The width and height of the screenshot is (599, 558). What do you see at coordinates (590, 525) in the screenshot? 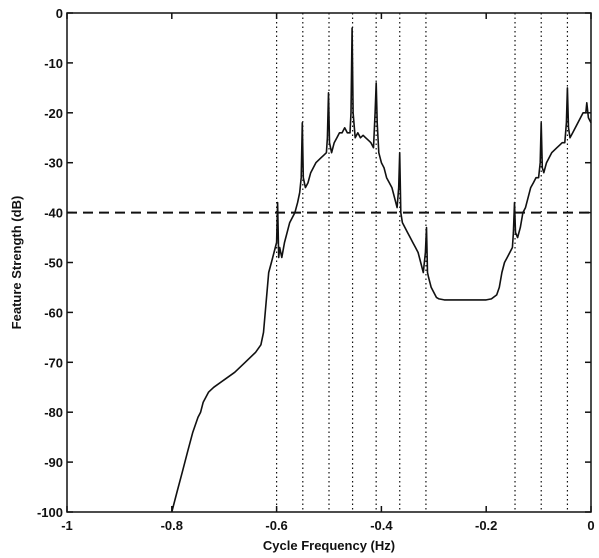
I see `x-tick-label: 0` at bounding box center [590, 525].